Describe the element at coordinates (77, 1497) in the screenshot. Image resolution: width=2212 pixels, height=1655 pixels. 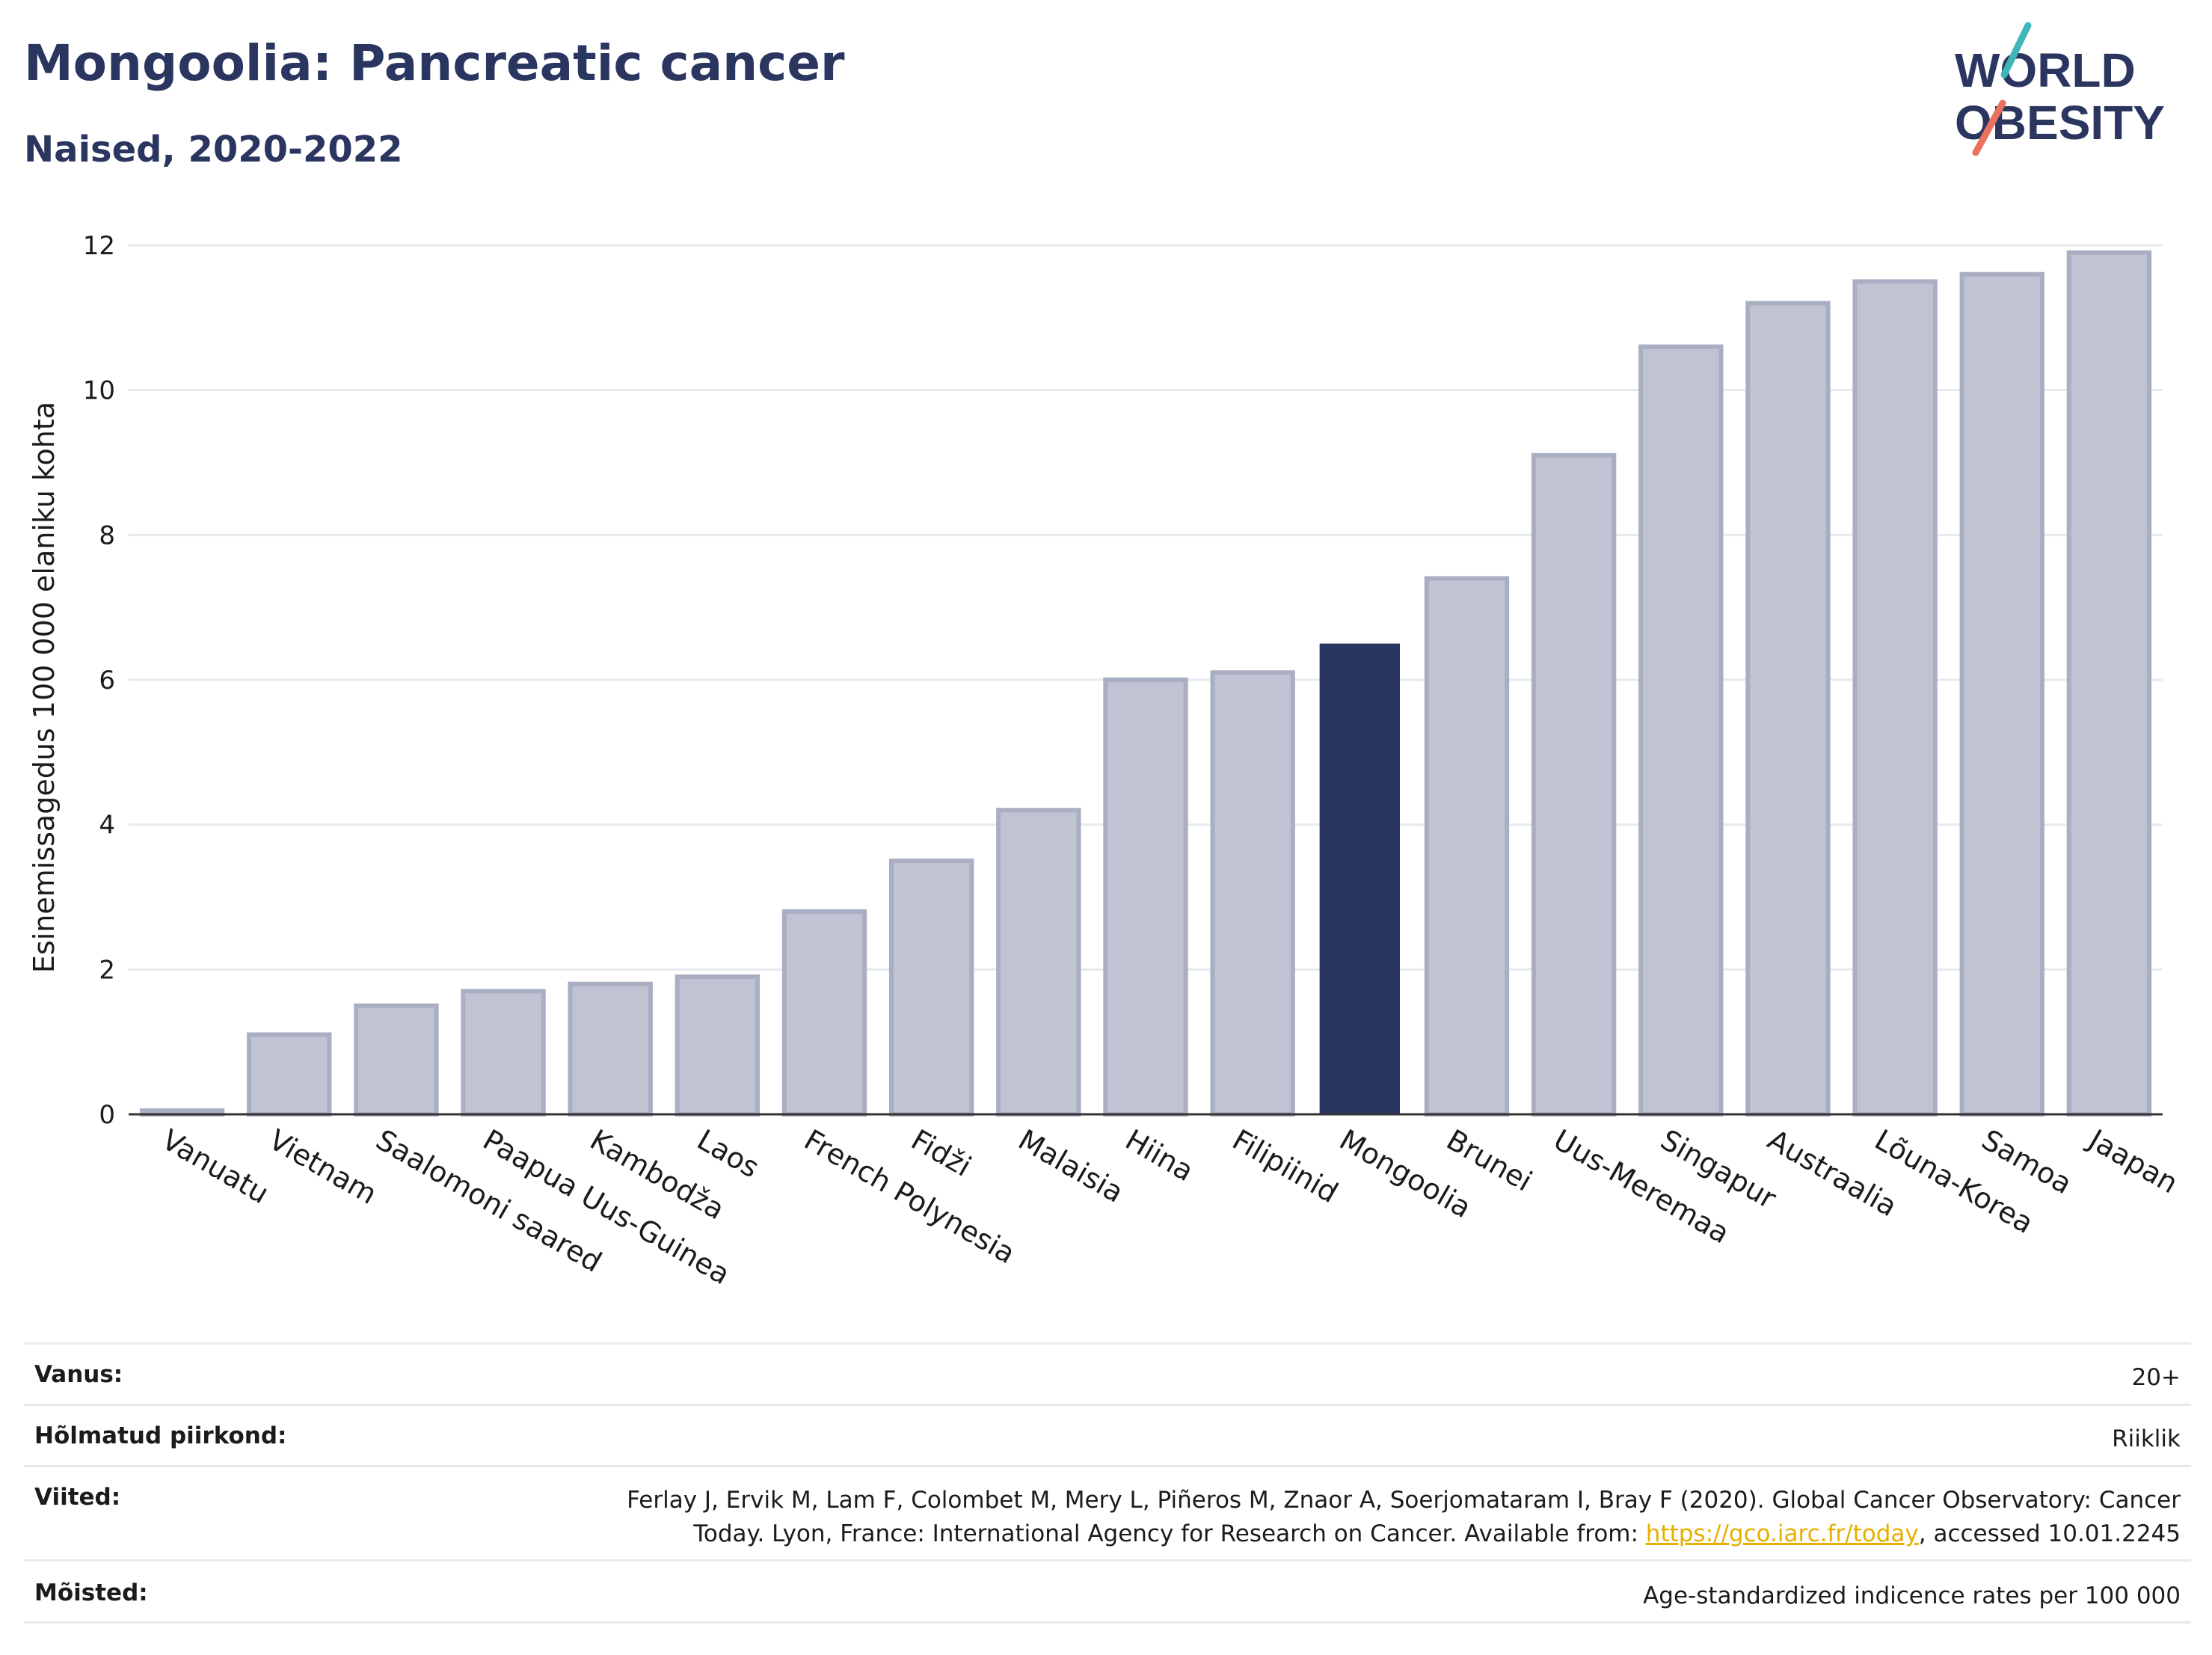
I see `references-label: Viited:` at that location.